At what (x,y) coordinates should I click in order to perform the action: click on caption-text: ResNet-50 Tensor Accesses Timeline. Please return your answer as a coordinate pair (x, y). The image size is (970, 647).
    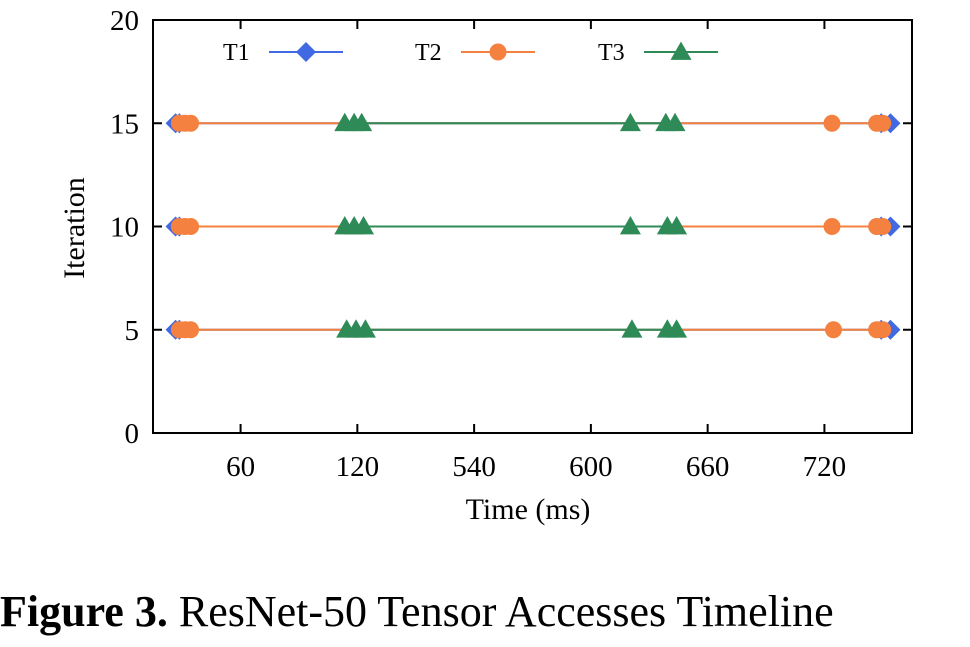
    Looking at the image, I should click on (500, 611).